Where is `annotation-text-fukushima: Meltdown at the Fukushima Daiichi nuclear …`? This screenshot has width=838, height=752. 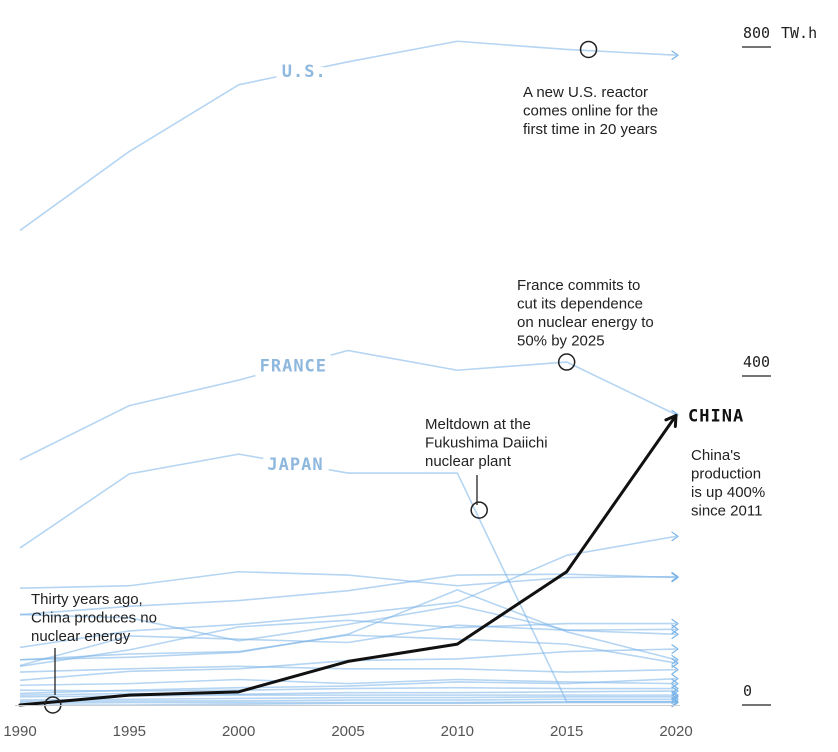 annotation-text-fukushima: Meltdown at the Fukushima Daiichi nuclear … is located at coordinates (486, 443).